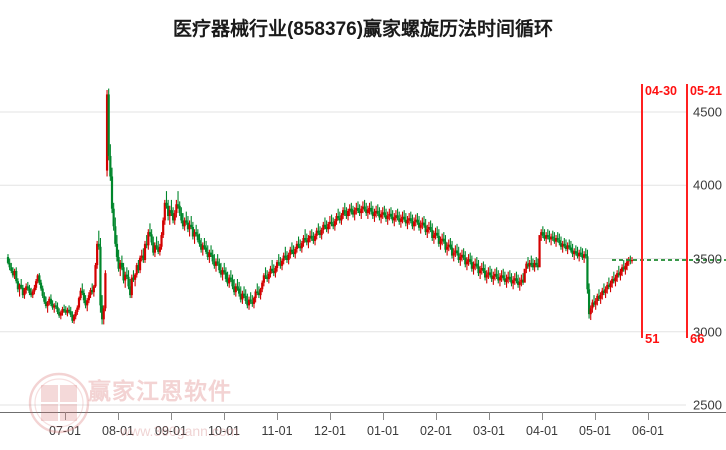 This screenshot has height=450, width=726. Describe the element at coordinates (652, 338) in the screenshot. I see `cycle-count-label: 51` at that location.